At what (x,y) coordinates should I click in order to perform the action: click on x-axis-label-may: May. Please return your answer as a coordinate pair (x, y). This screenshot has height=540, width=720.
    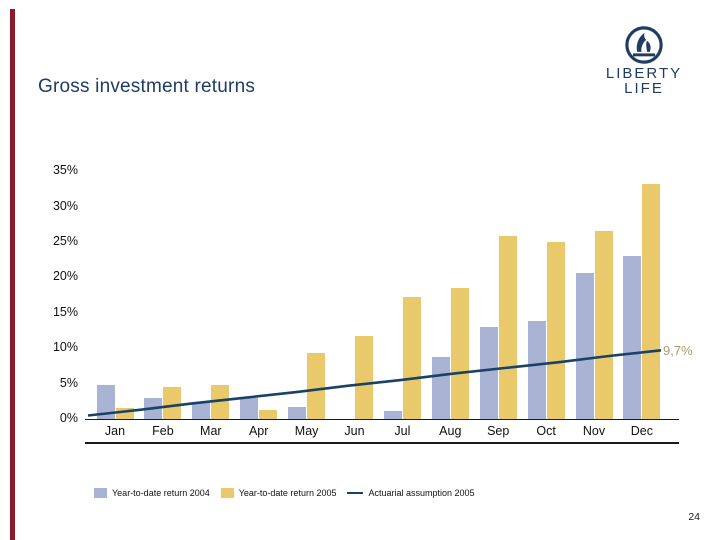
    Looking at the image, I should click on (306, 431).